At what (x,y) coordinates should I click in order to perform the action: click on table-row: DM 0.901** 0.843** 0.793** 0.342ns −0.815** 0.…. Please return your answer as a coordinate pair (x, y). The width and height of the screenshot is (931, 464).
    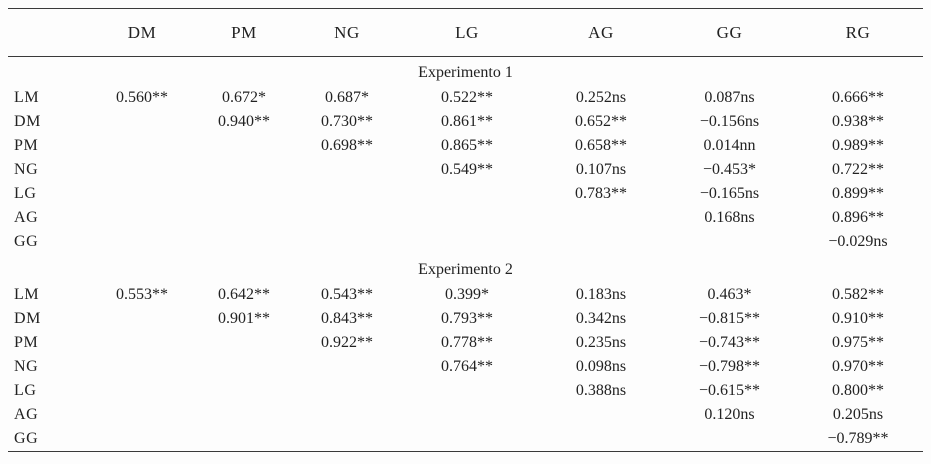
    Looking at the image, I should click on (465, 319).